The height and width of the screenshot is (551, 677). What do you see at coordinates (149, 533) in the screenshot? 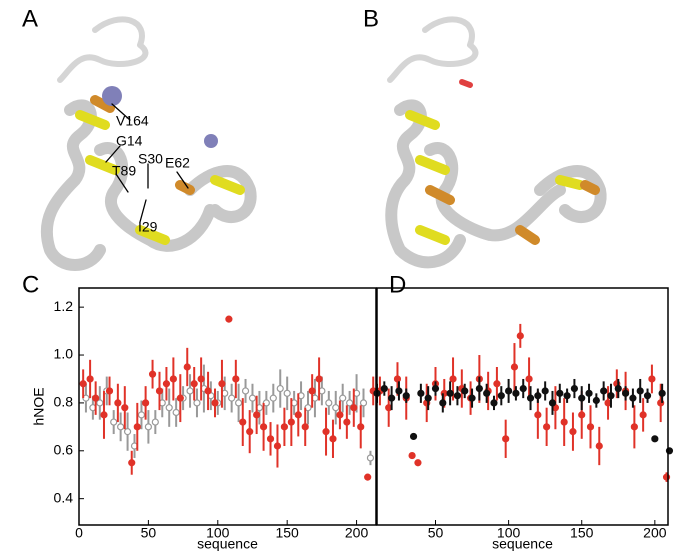
I see `x-tick-label: 50` at bounding box center [149, 533].